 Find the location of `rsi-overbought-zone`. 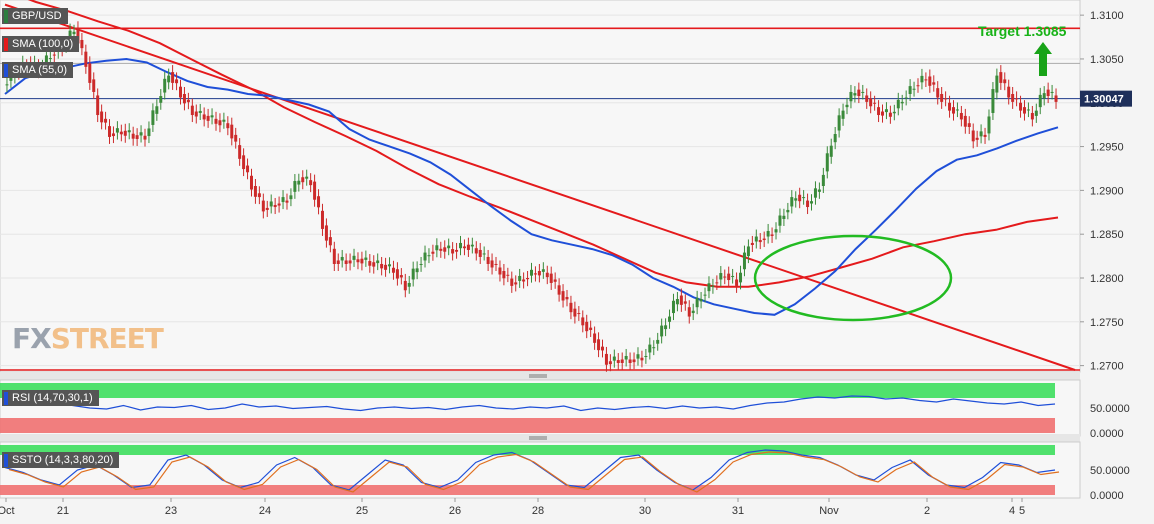

rsi-overbought-zone is located at coordinates (527, 390).